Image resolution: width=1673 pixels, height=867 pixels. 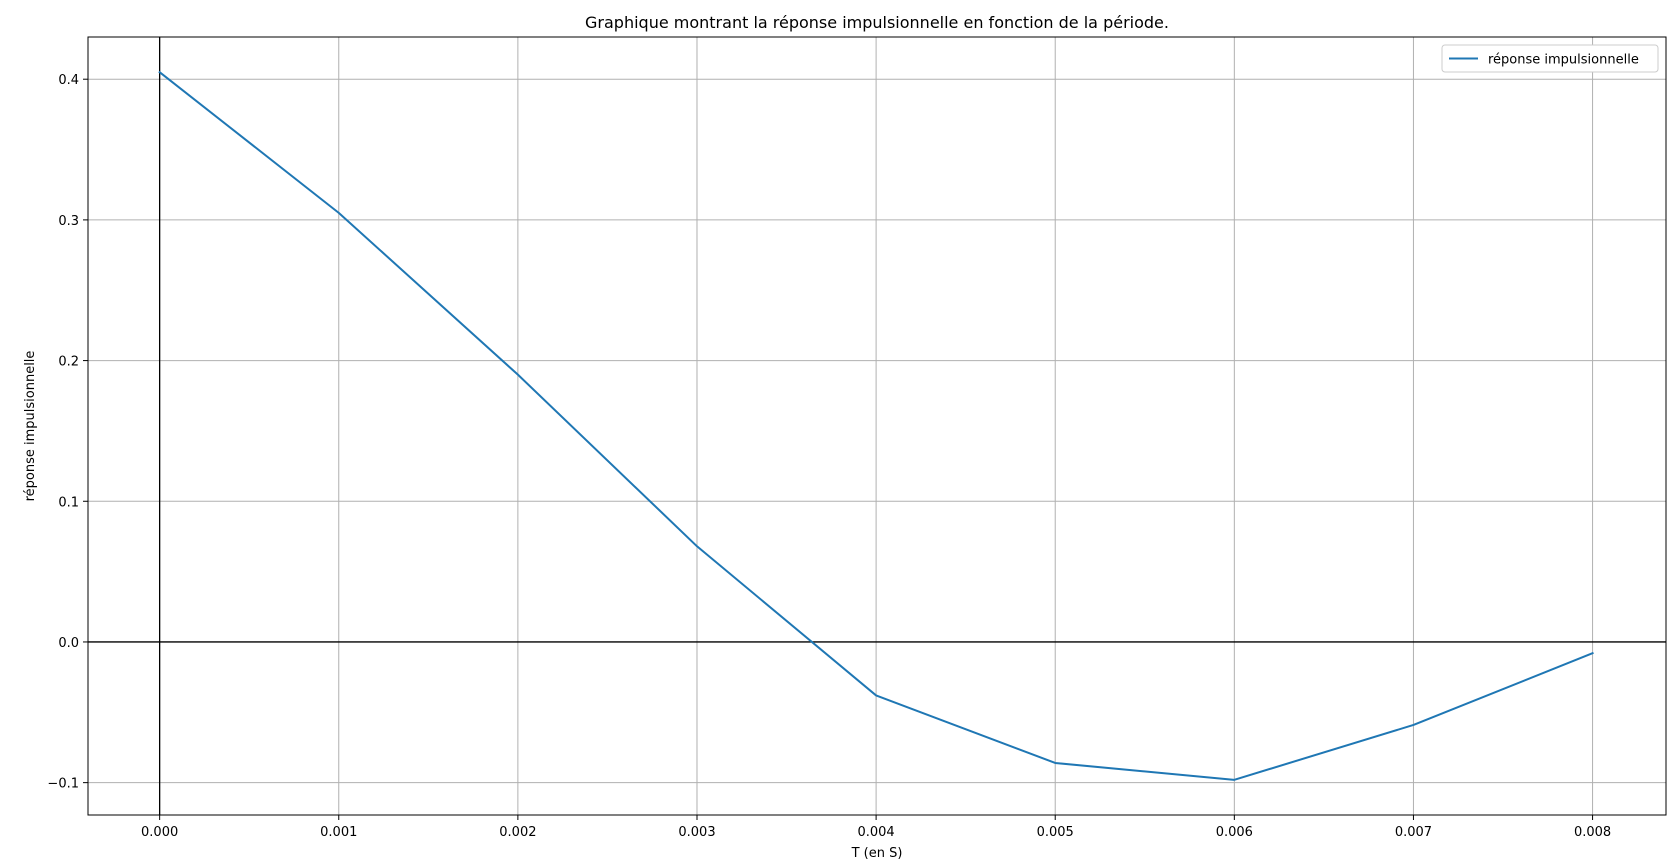 I want to click on x-tick-label: 0.001, so click(x=338, y=832).